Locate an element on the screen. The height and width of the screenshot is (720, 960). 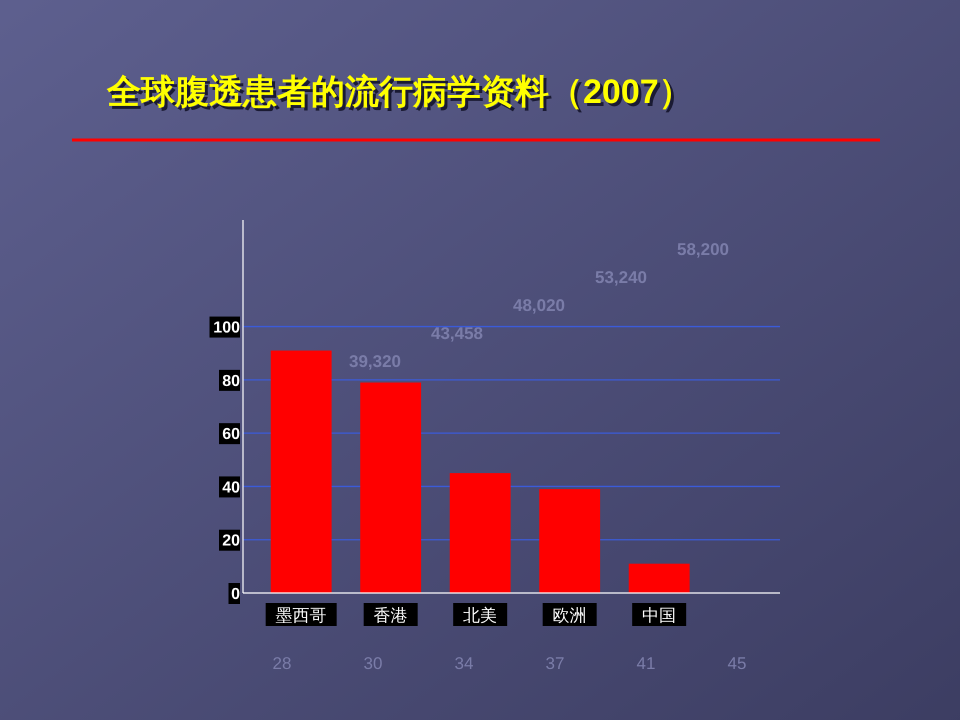
text: 30 is located at coordinates (373, 663).